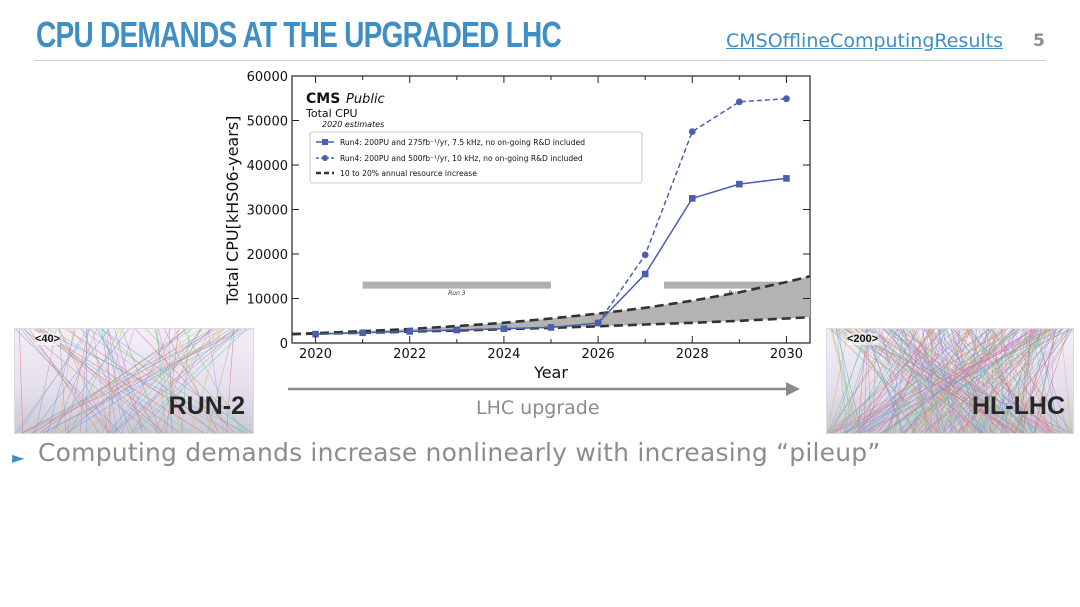 The image size is (1080, 607). Describe the element at coordinates (550, 372) in the screenshot. I see `x-axis-label: Year` at that location.